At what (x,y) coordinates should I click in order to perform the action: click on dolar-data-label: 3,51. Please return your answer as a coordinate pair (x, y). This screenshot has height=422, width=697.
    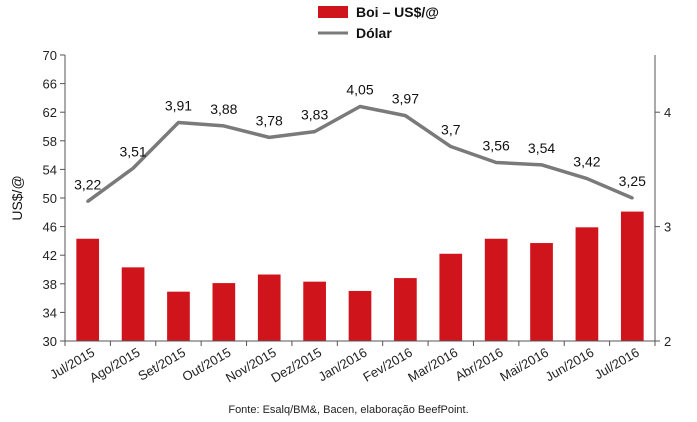
    Looking at the image, I should click on (132, 151).